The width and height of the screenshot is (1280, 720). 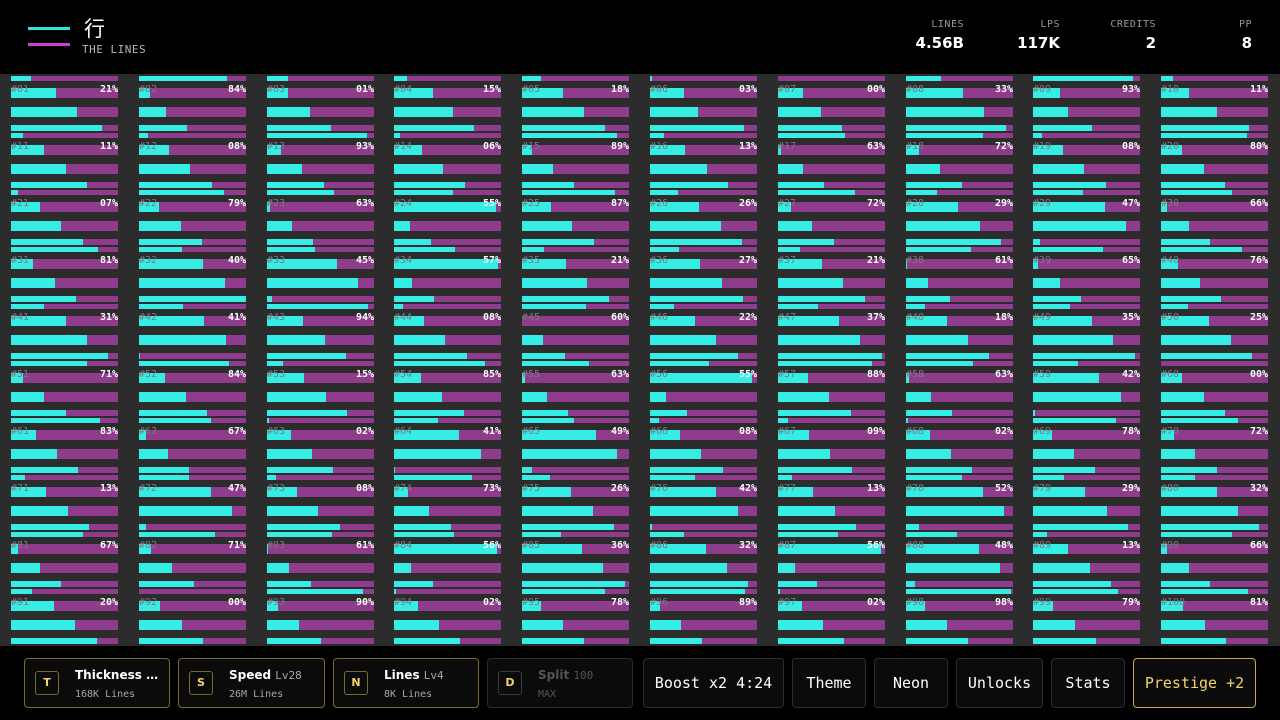 What do you see at coordinates (192, 102) in the screenshot?
I see `line-cell: #02 84%` at bounding box center [192, 102].